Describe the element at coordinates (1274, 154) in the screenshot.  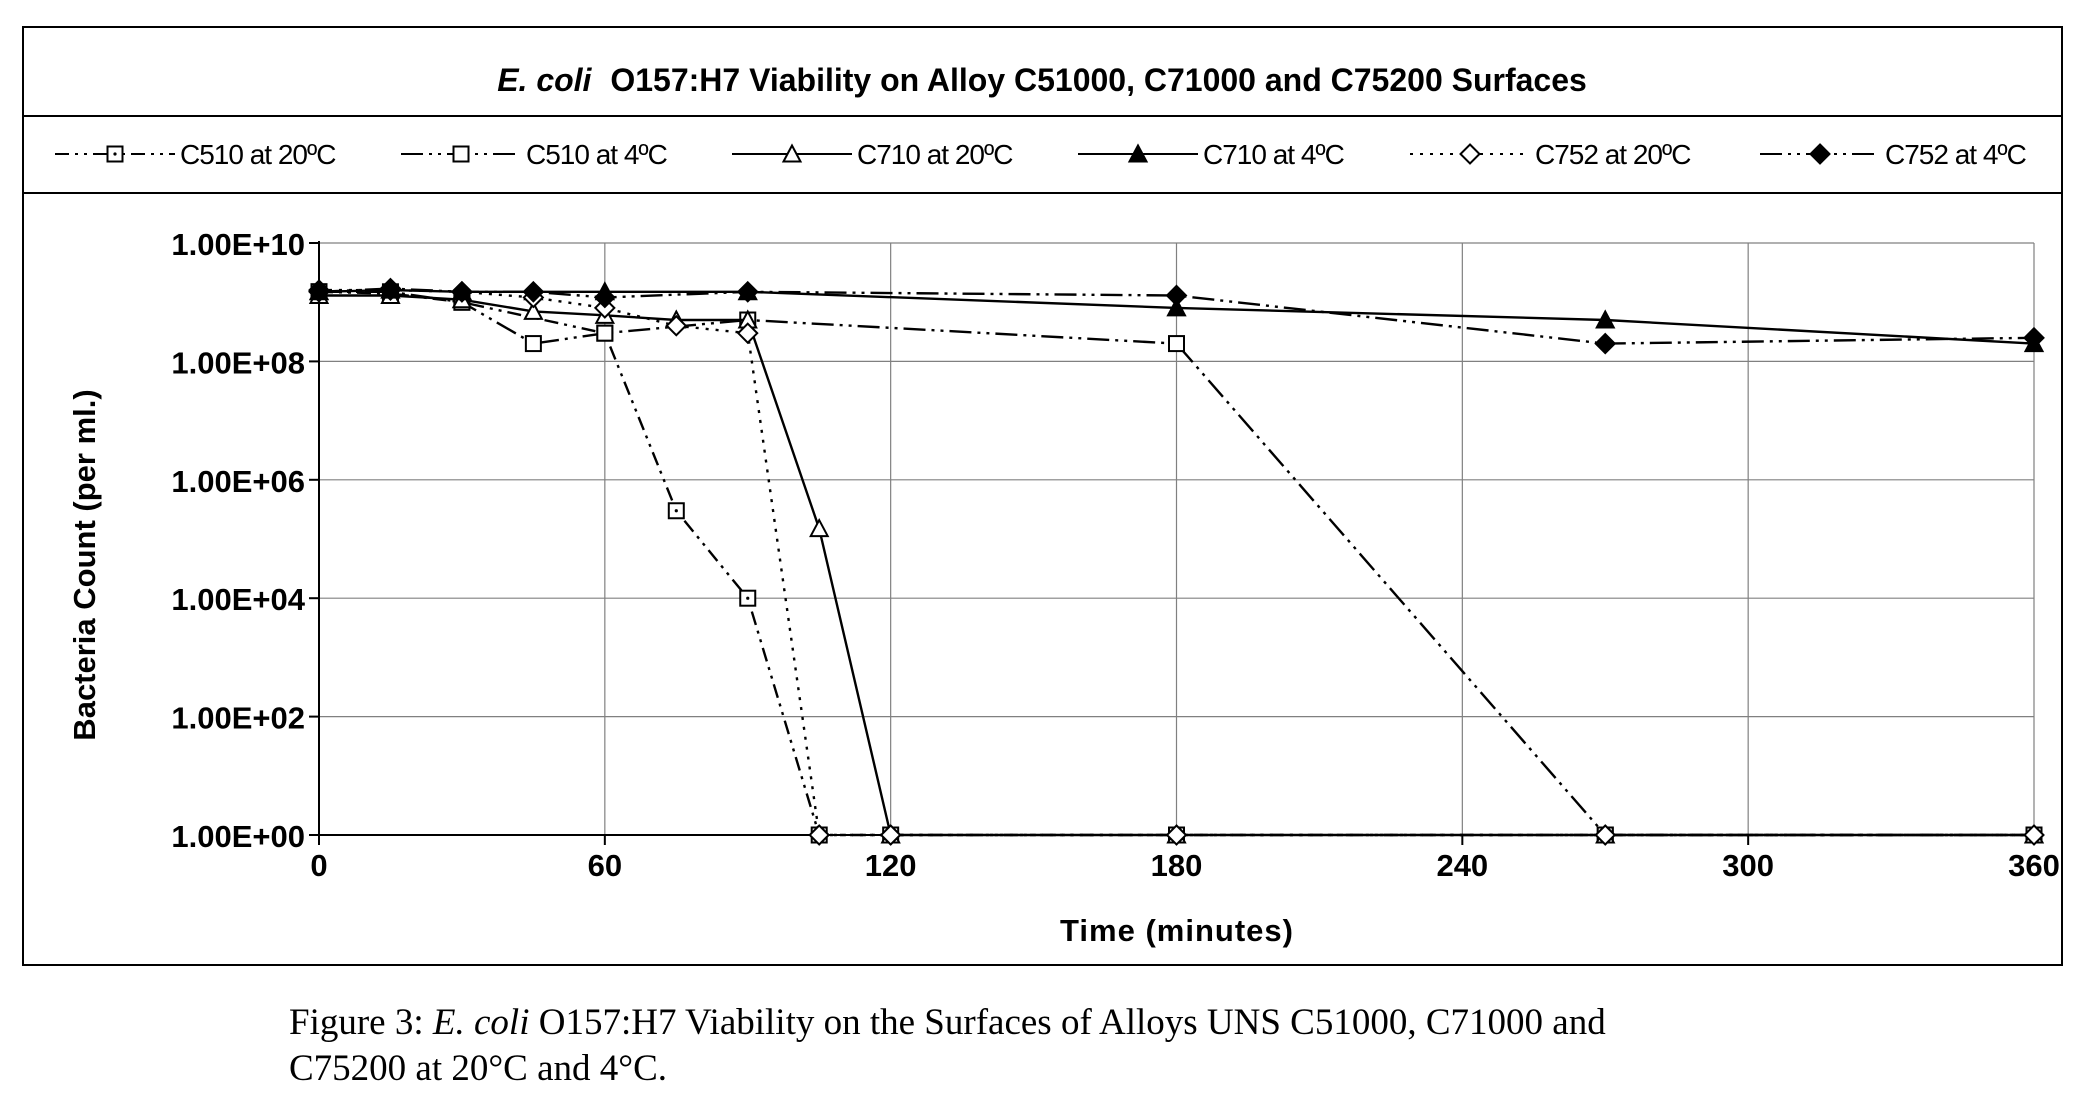
I see `legend-label-4: C710 at 4ºC` at that location.